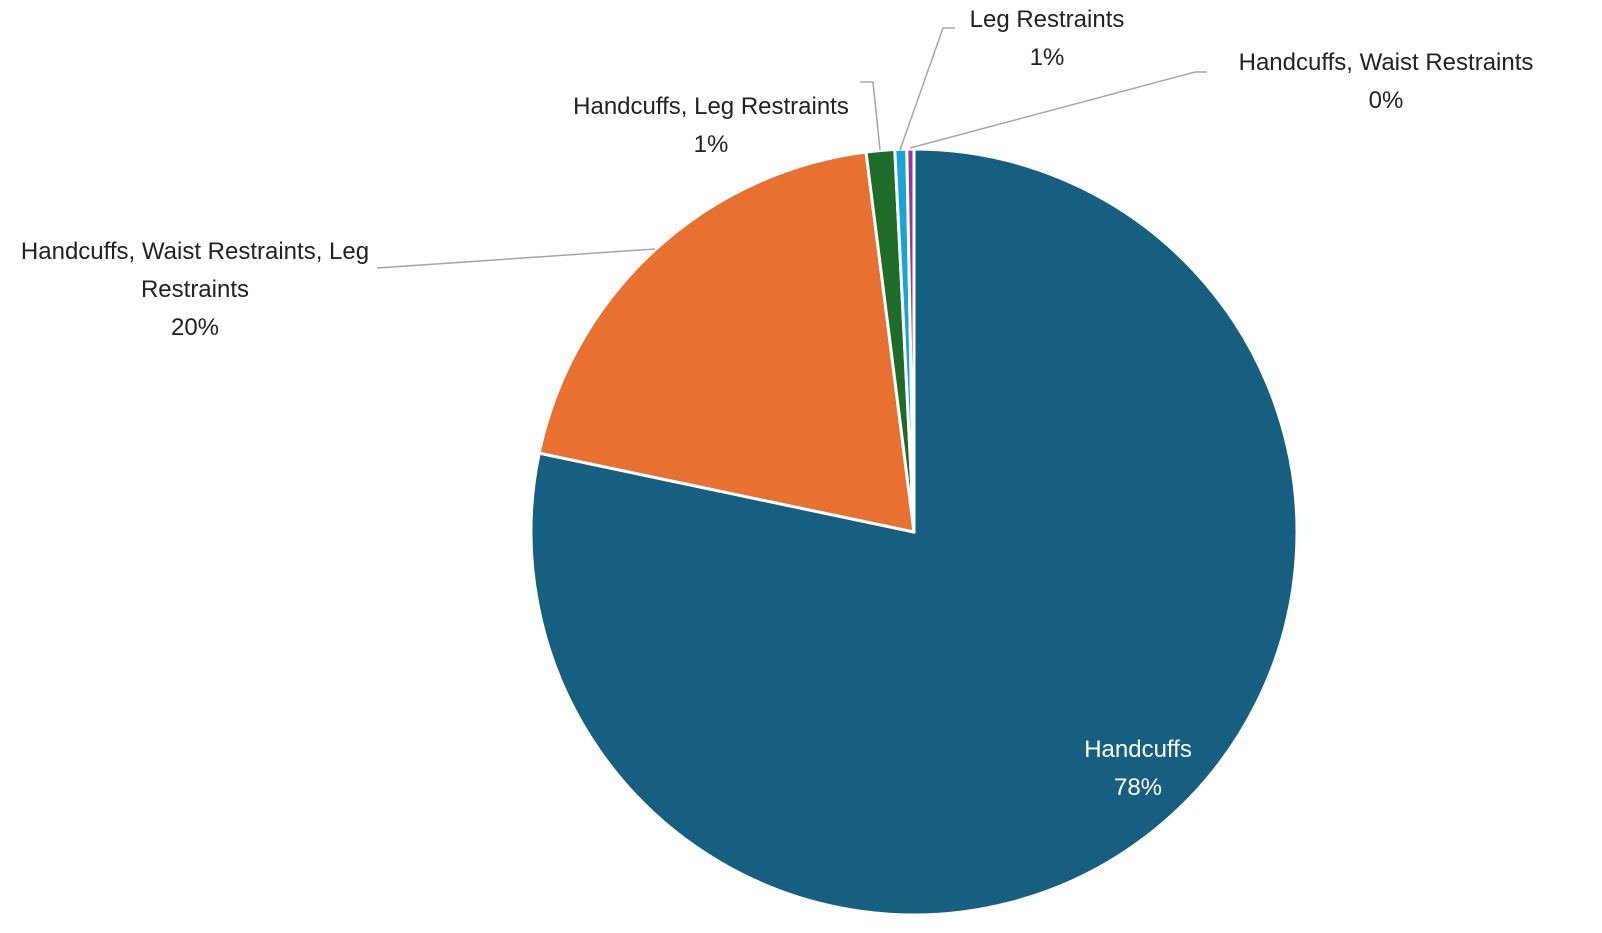 The height and width of the screenshot is (933, 1602). What do you see at coordinates (1138, 749) in the screenshot?
I see `category-label: Handcuffs` at bounding box center [1138, 749].